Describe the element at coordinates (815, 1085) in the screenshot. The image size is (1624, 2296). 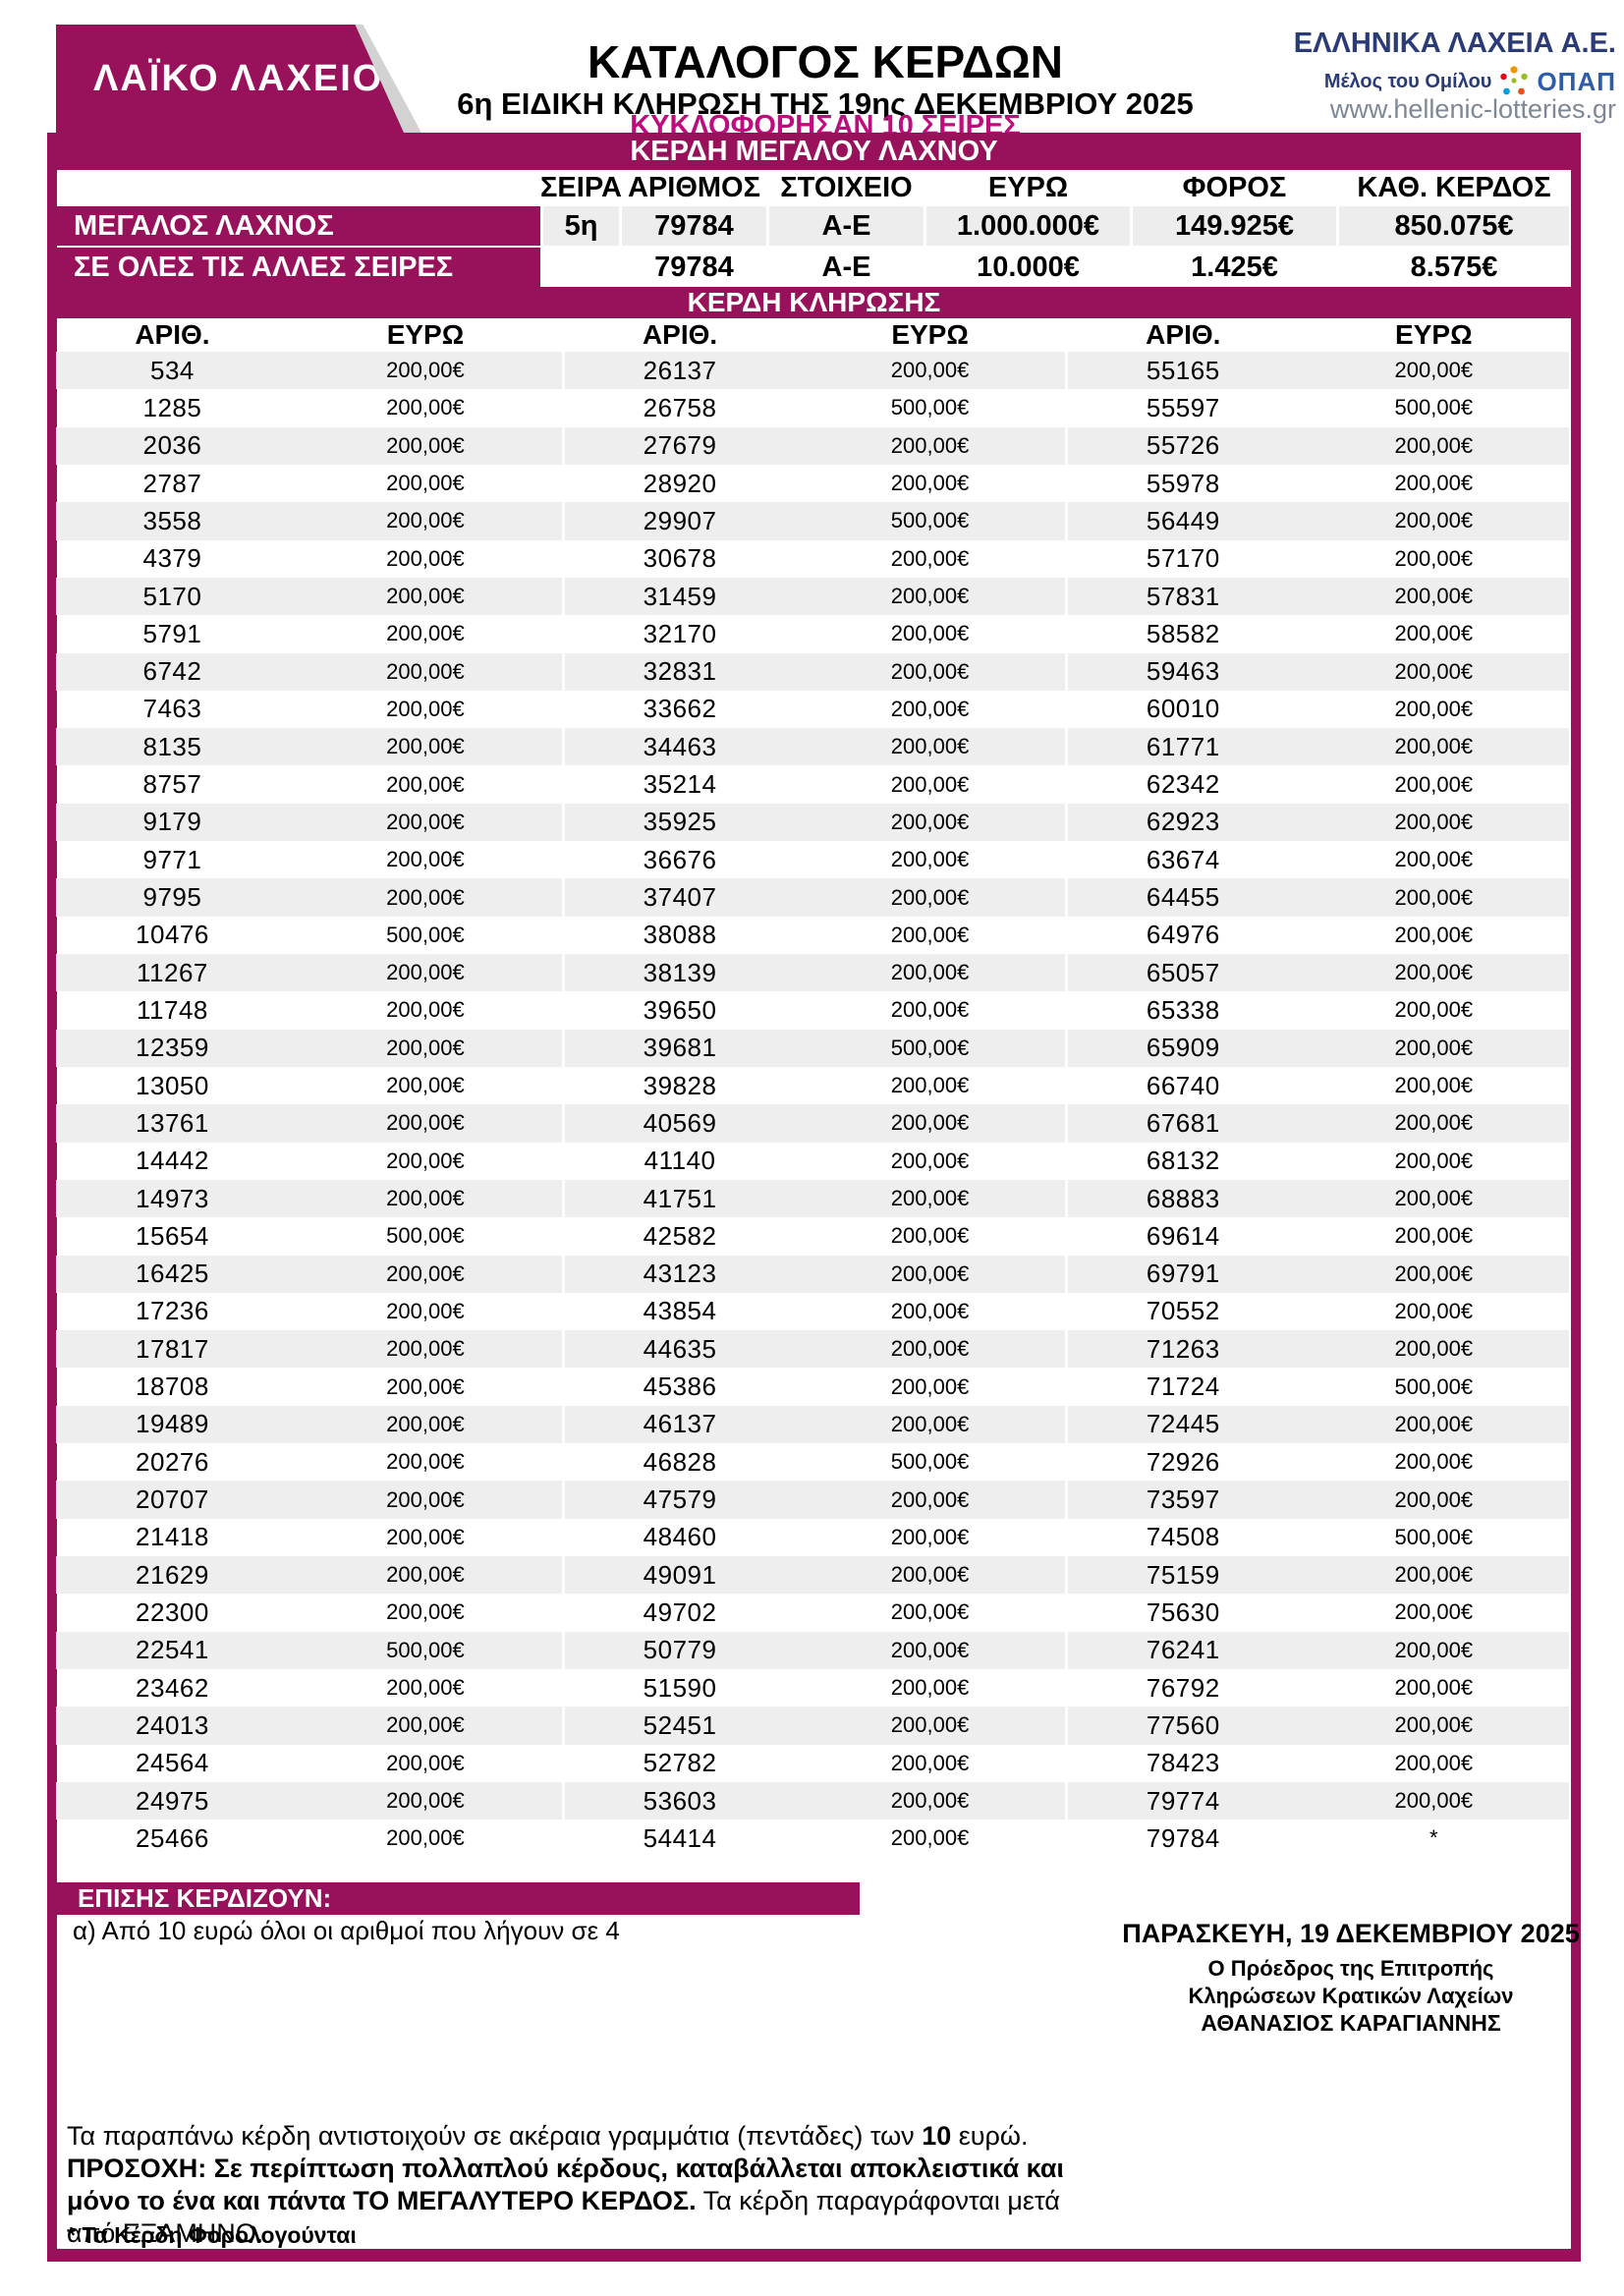
I see `table-row: 39828 200,00€` at that location.